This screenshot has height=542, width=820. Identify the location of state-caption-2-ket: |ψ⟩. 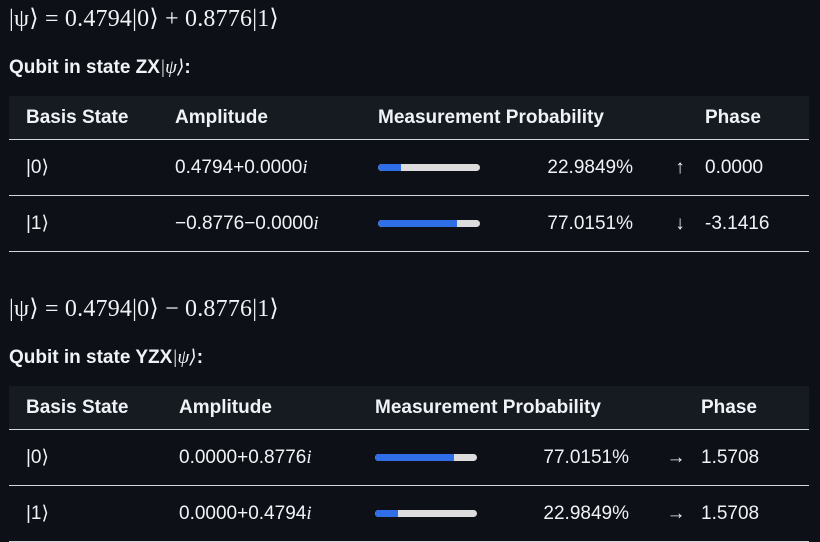
(184, 357).